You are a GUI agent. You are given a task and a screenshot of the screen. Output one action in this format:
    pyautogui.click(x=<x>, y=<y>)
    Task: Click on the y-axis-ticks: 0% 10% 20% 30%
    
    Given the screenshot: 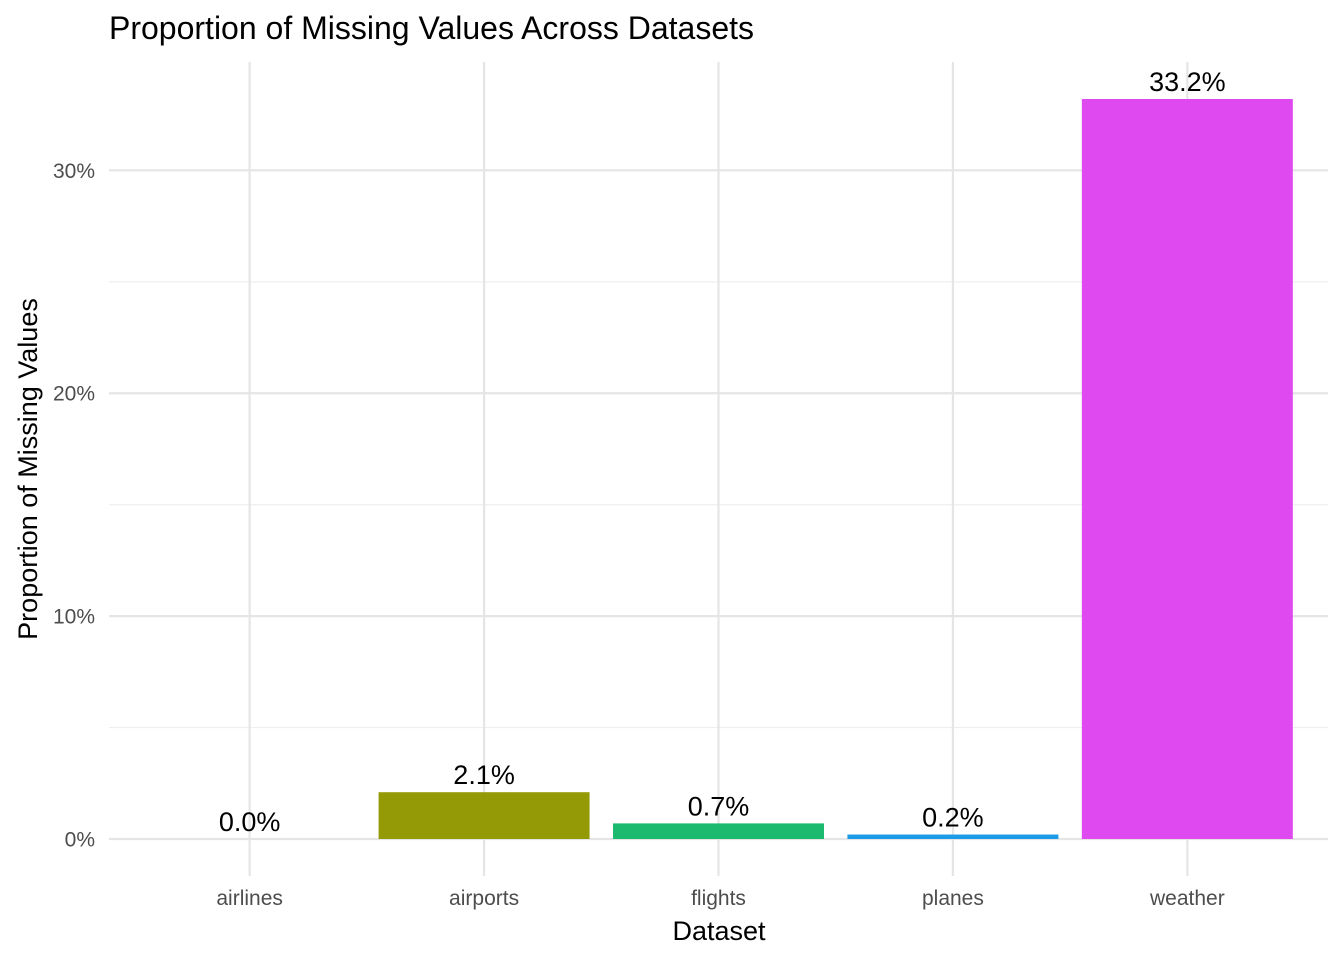 What is the action you would take?
    pyautogui.click(x=74, y=506)
    